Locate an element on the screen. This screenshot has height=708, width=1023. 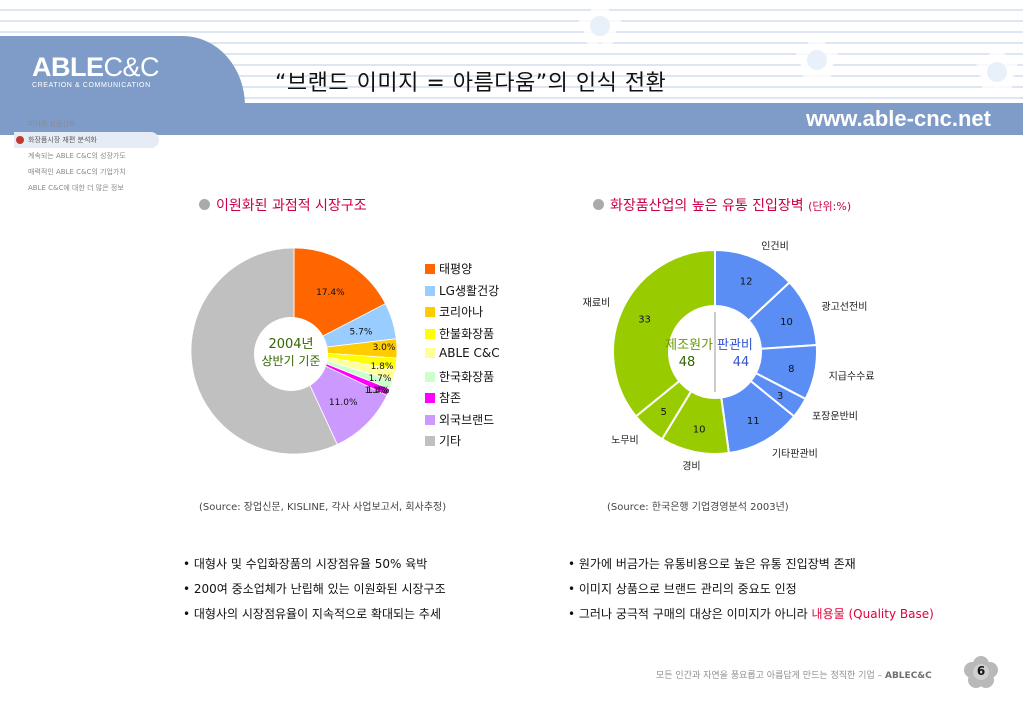
nav-item-corporate-value: 매력적인 ABLE C&C의 기업가치 is located at coordinates (86, 172).